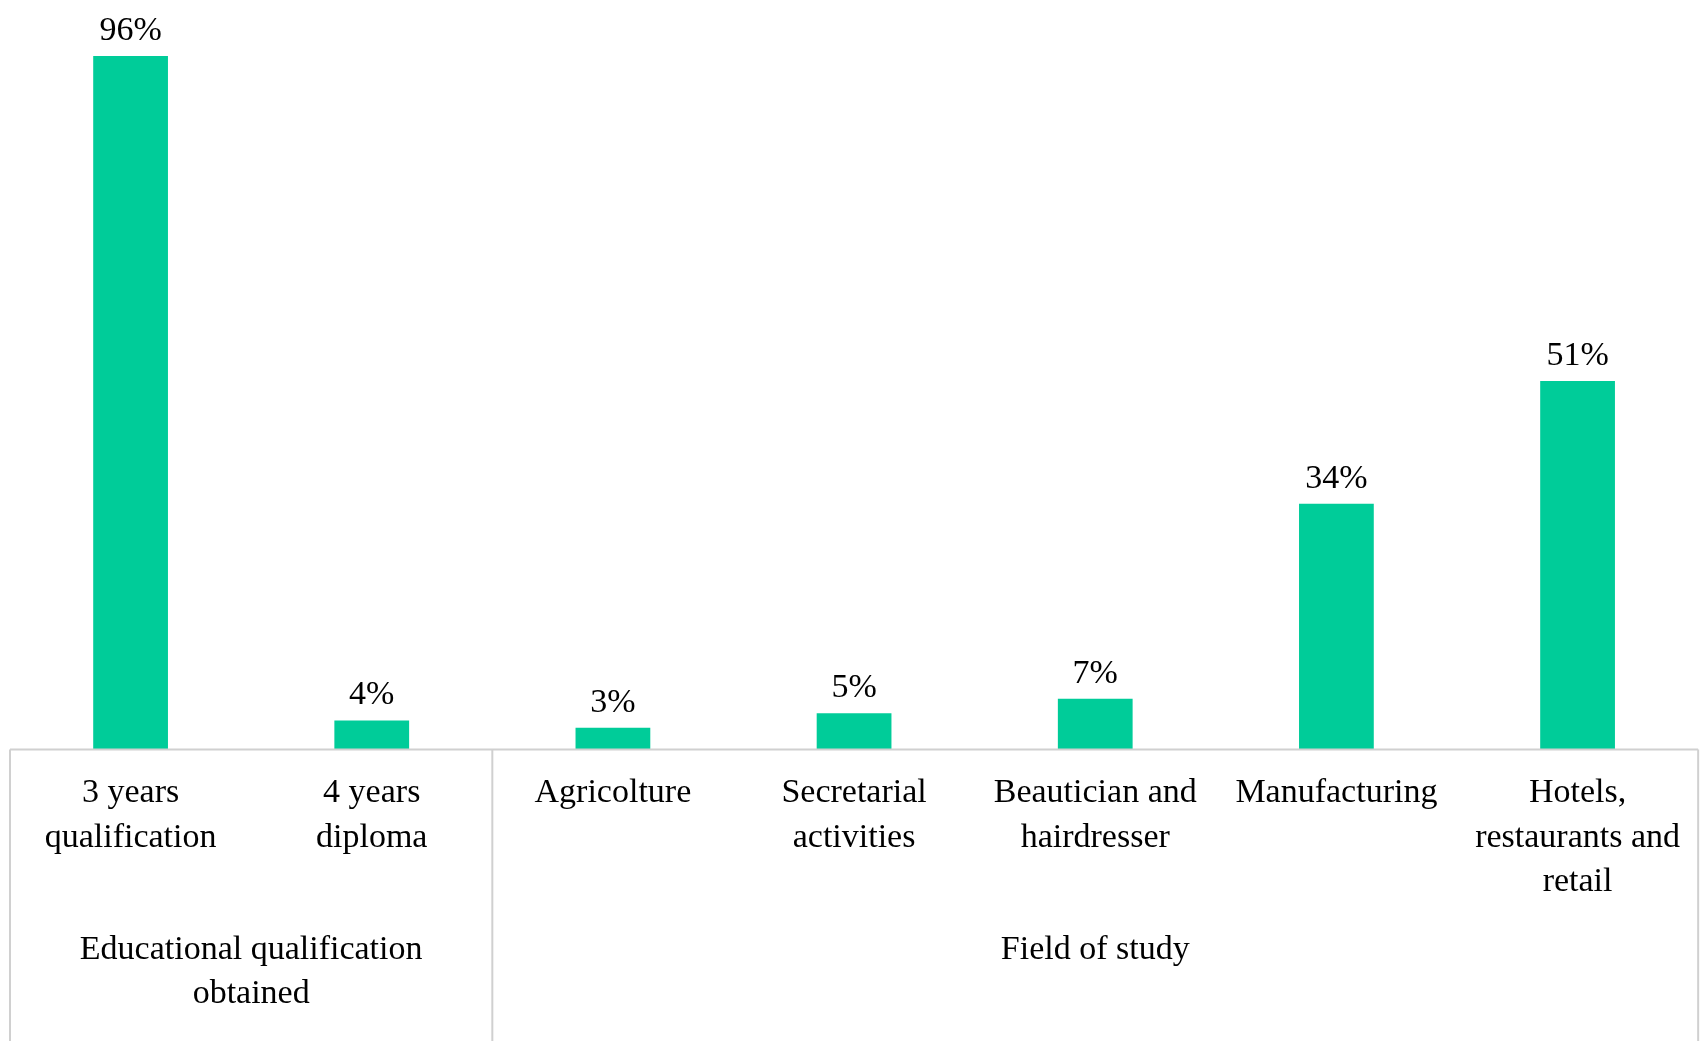 The height and width of the screenshot is (1041, 1702). Describe the element at coordinates (613, 700) in the screenshot. I see `data-label: 3%` at that location.